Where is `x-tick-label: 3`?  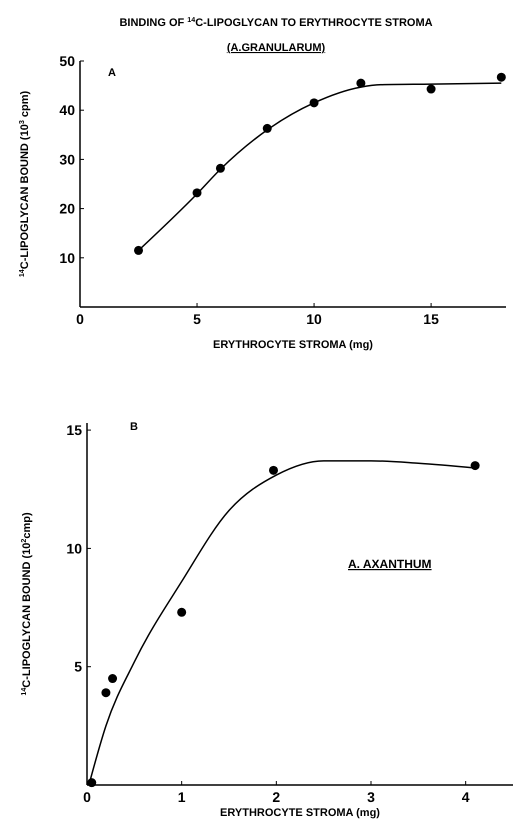
x-tick-label: 3 is located at coordinates (371, 797).